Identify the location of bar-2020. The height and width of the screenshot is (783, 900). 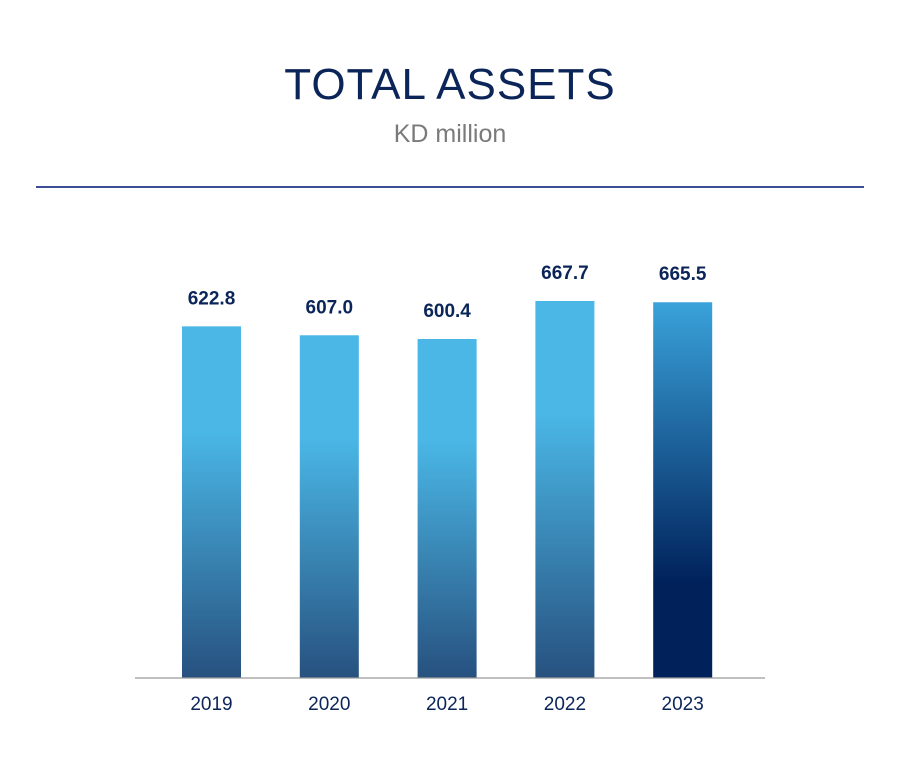
(329, 506).